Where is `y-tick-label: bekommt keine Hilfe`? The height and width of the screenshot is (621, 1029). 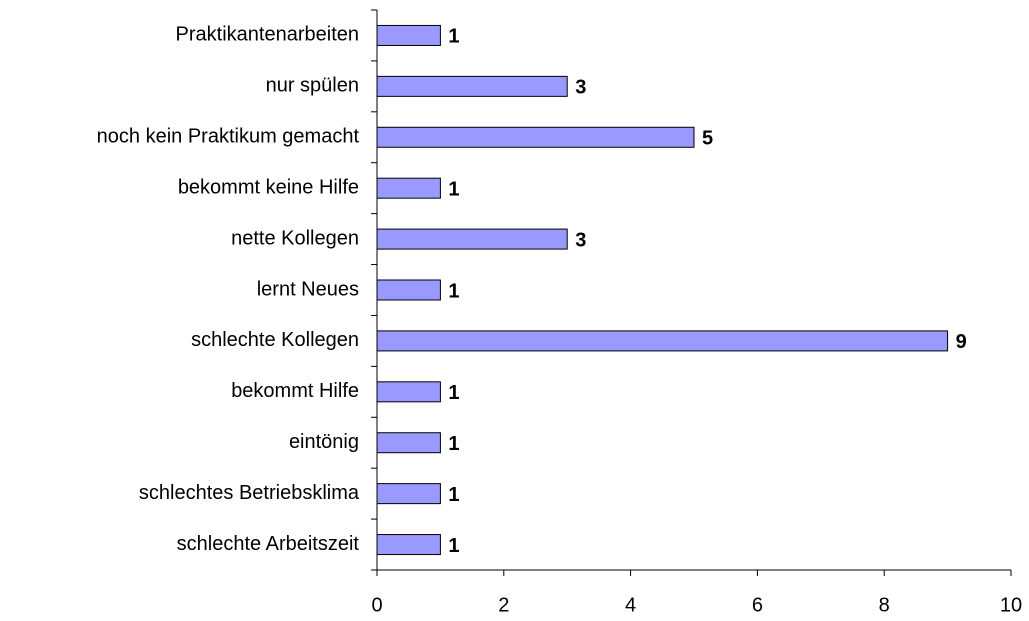 y-tick-label: bekommt keine Hilfe is located at coordinates (268, 187).